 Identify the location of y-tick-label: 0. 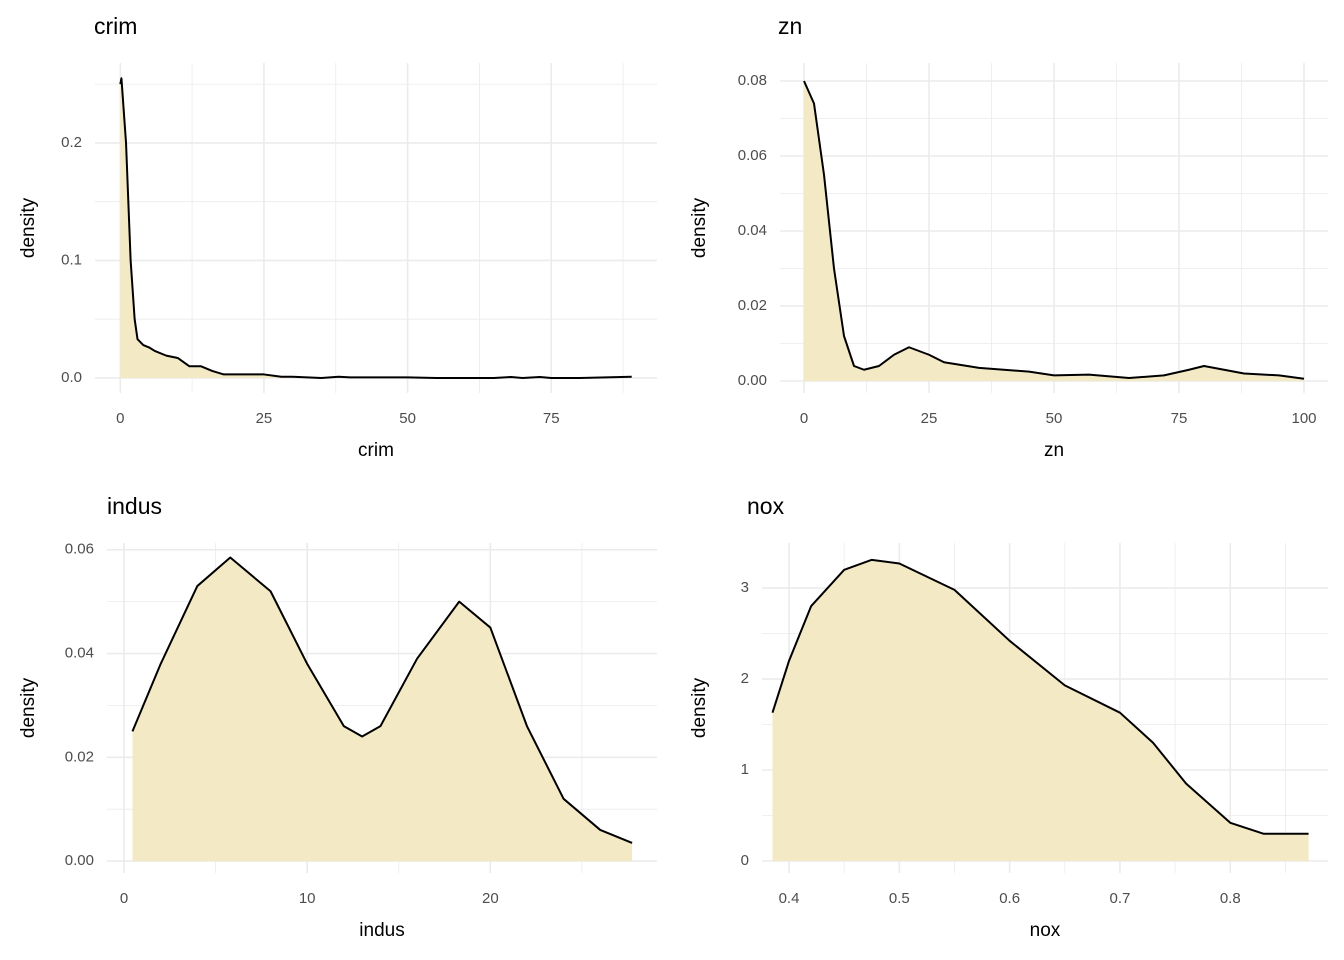
(745, 860).